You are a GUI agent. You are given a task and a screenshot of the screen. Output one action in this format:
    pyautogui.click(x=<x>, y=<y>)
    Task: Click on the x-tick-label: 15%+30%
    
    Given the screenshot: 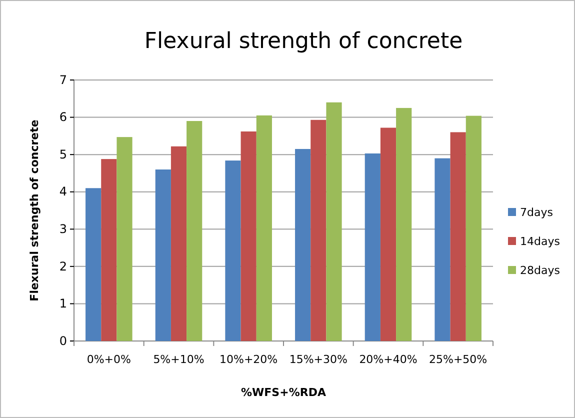 What is the action you would take?
    pyautogui.click(x=318, y=359)
    